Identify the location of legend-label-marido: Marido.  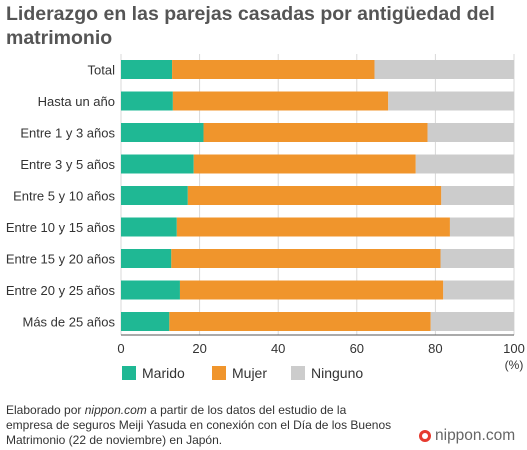
(163, 373).